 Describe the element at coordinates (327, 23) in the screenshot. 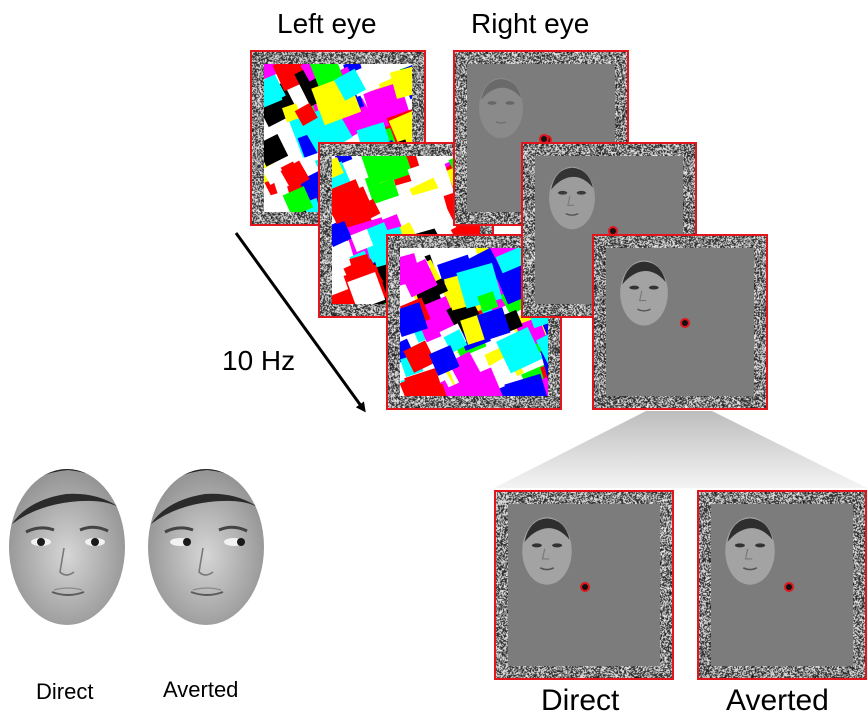

I see `left-eye-label: Left eye` at that location.